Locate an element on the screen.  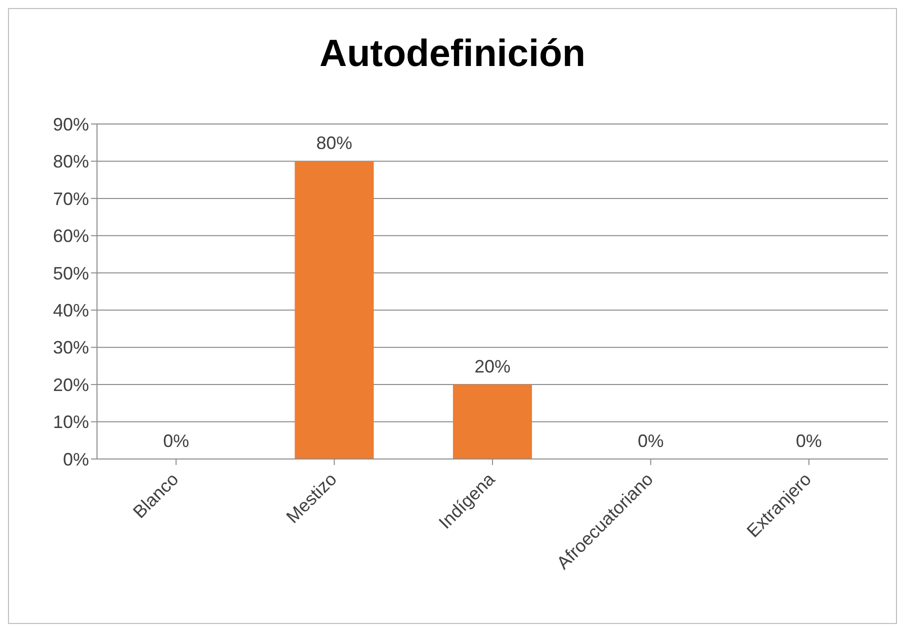
y-tick-label: 60% is located at coordinates (70, 236).